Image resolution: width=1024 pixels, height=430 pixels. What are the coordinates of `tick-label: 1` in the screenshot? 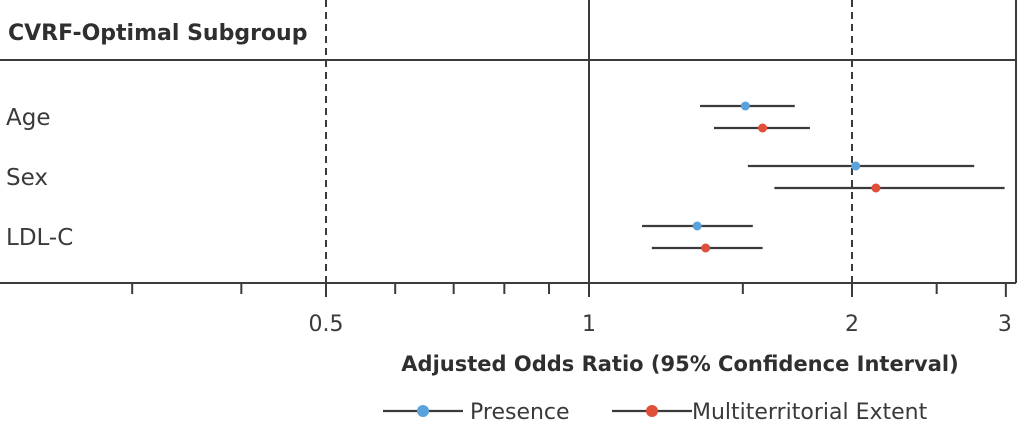 It's located at (589, 324).